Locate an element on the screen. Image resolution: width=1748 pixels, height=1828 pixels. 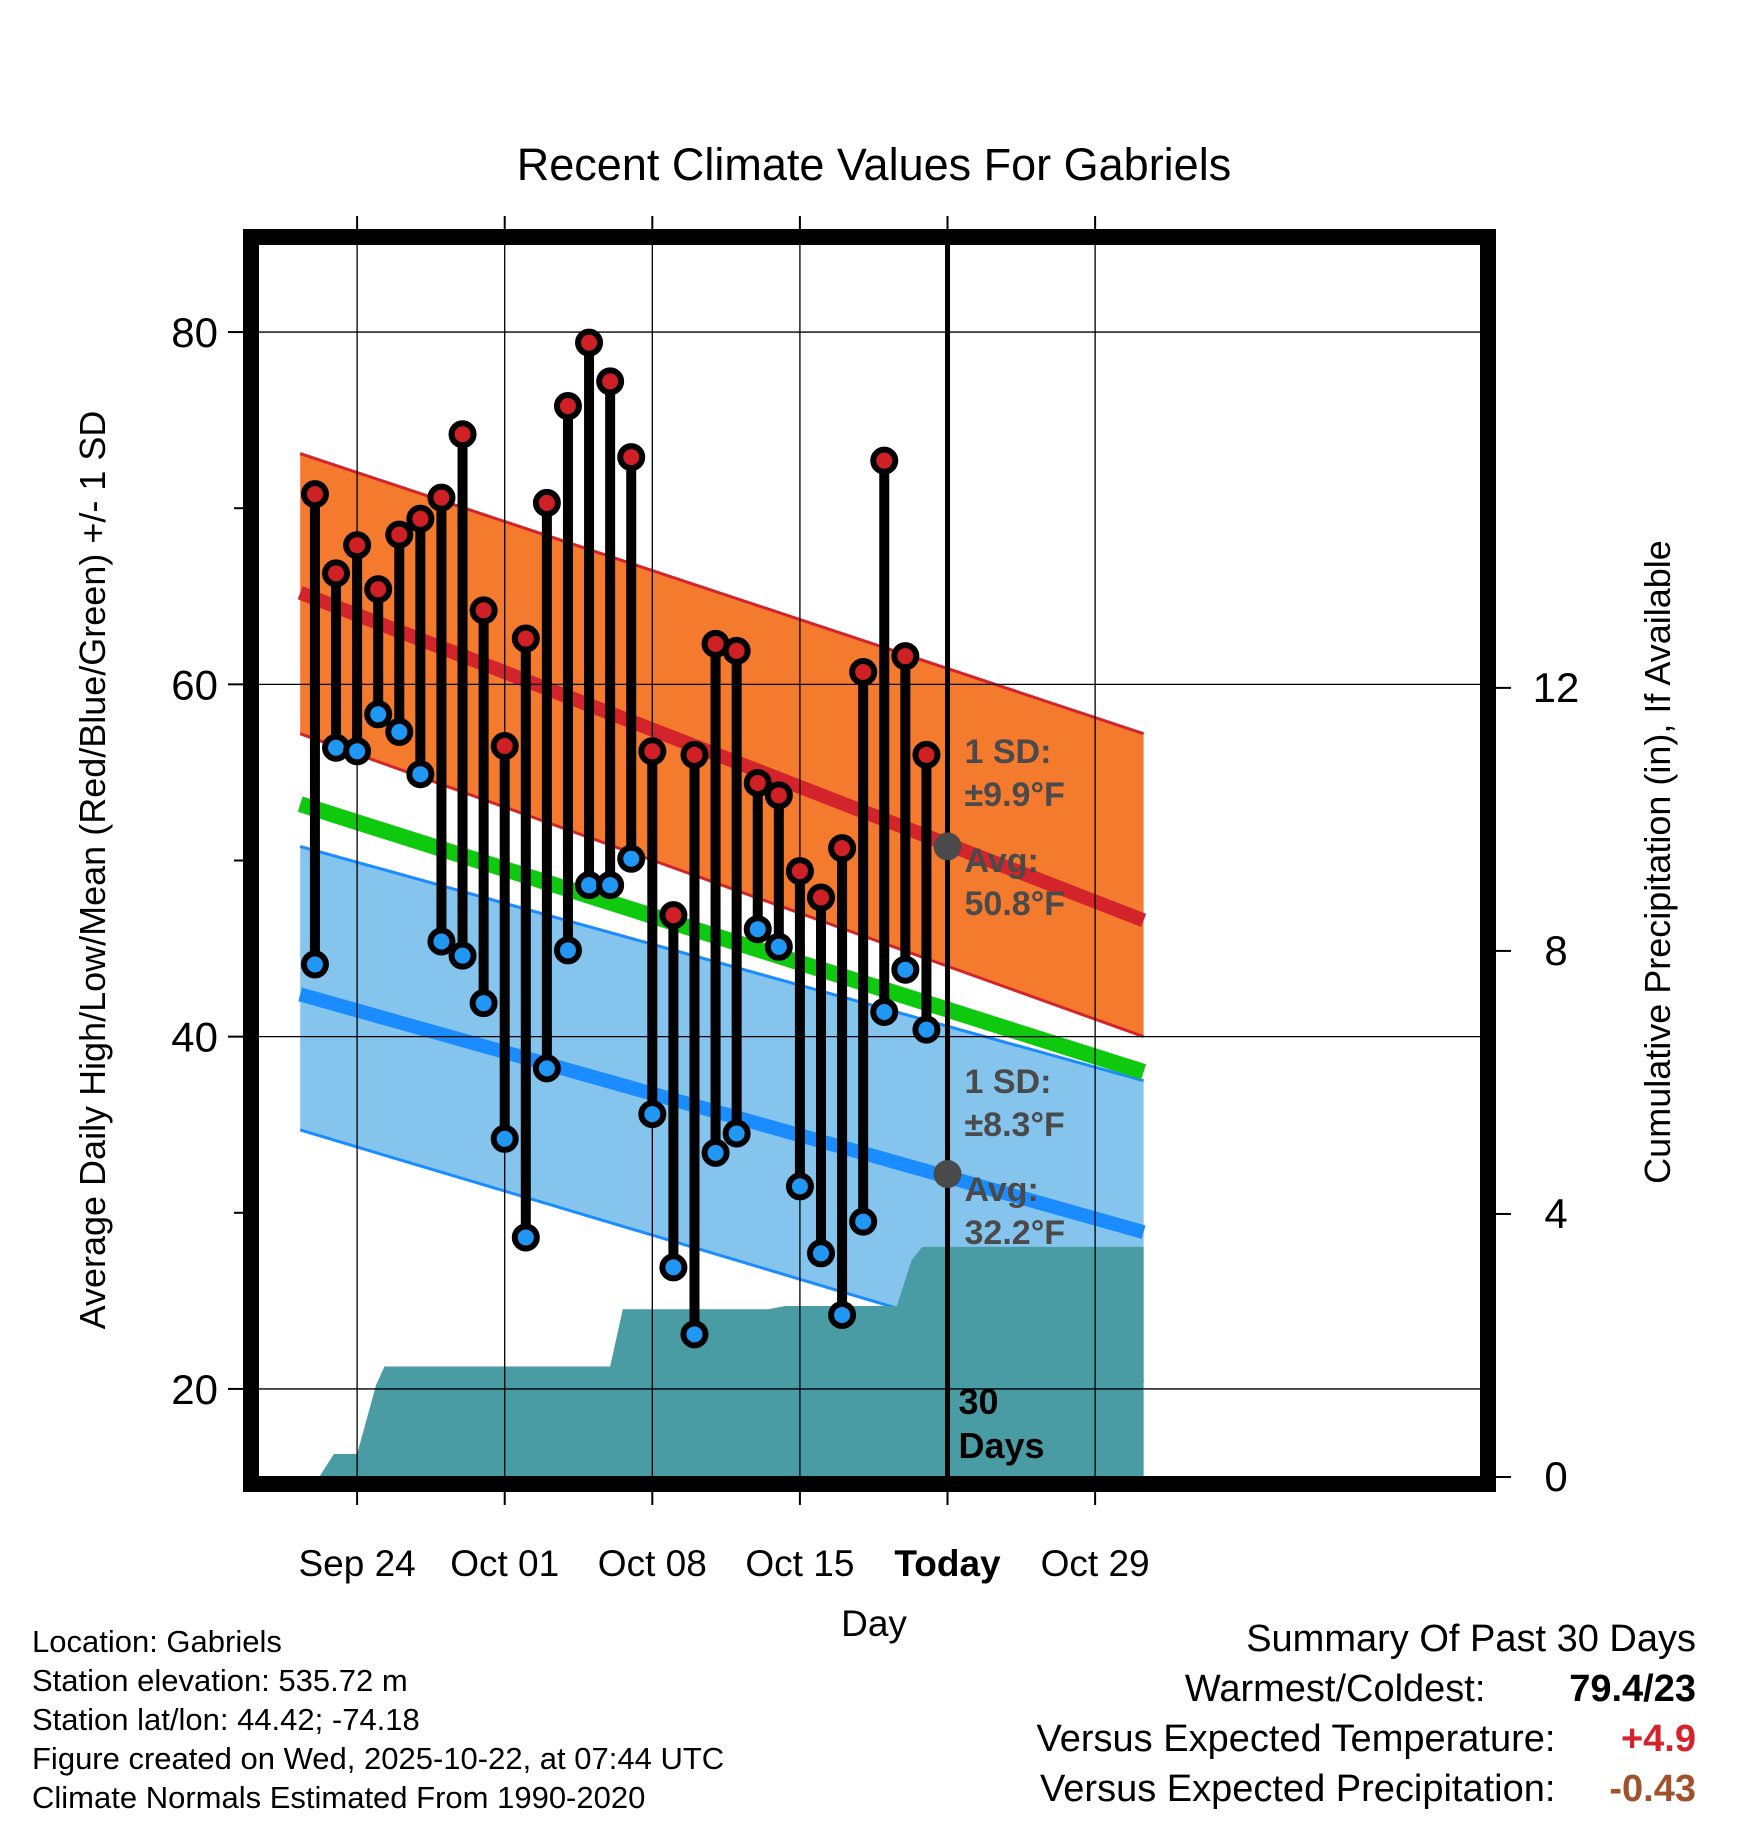
x-tick-label: Sep 24 is located at coordinates (356, 1563).